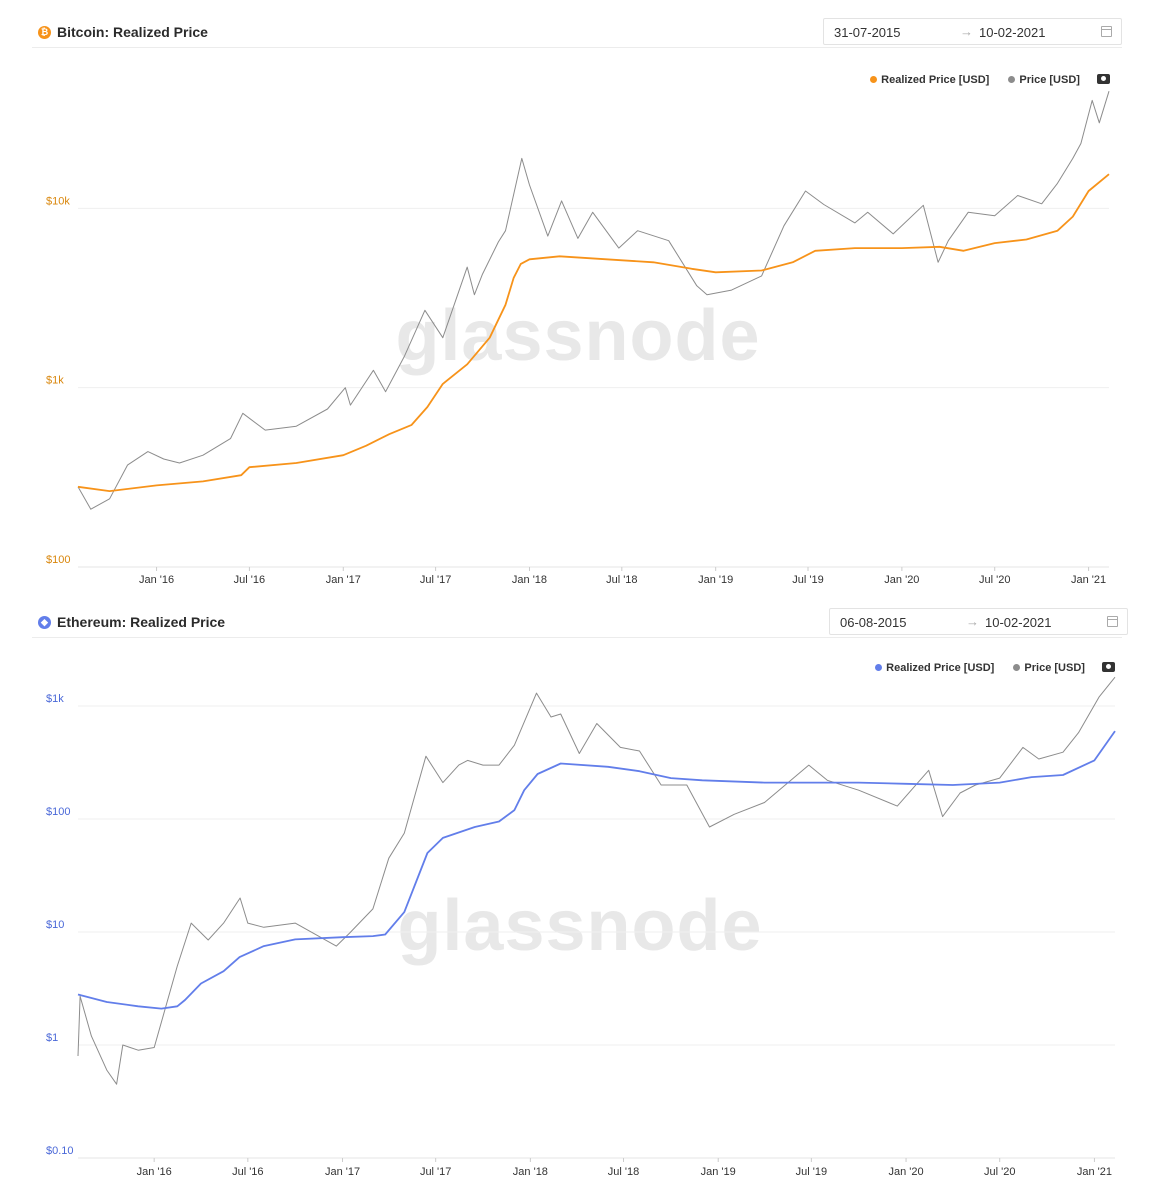  Describe the element at coordinates (52, 1038) in the screenshot. I see `y-tick-label: $1` at that location.